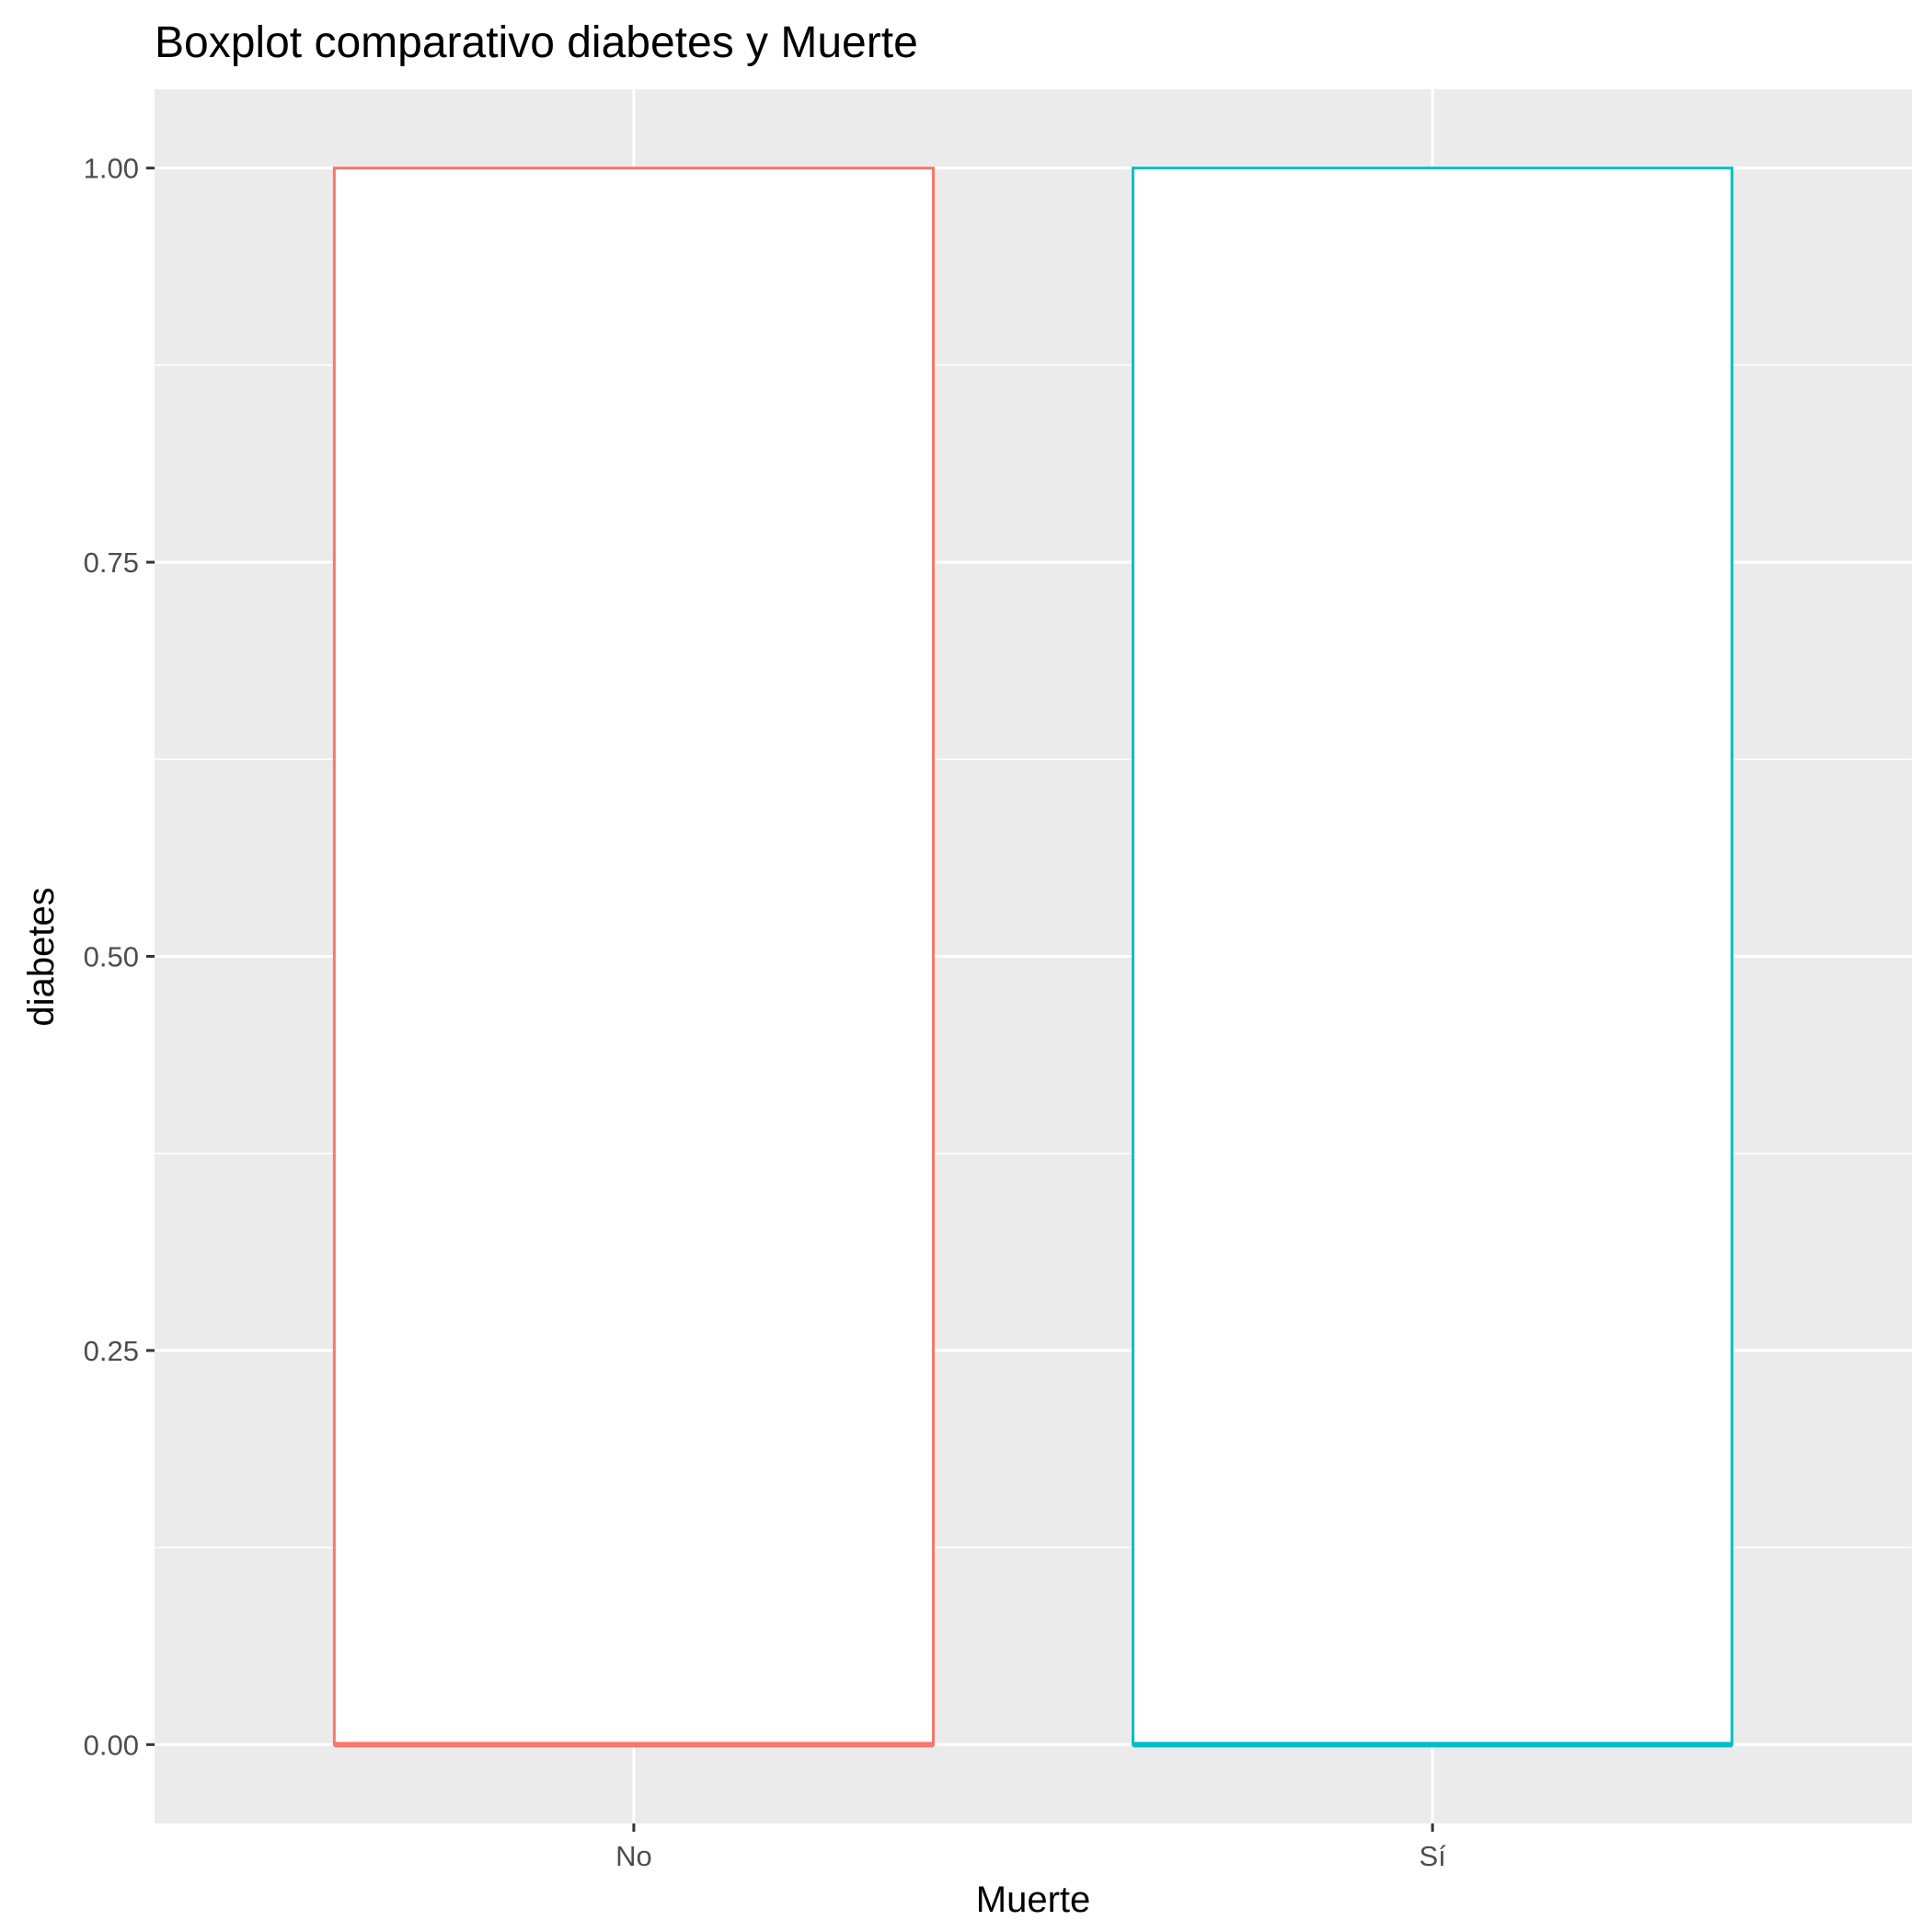  Describe the element at coordinates (633, 1856) in the screenshot. I see `x-tick-label: No` at that location.